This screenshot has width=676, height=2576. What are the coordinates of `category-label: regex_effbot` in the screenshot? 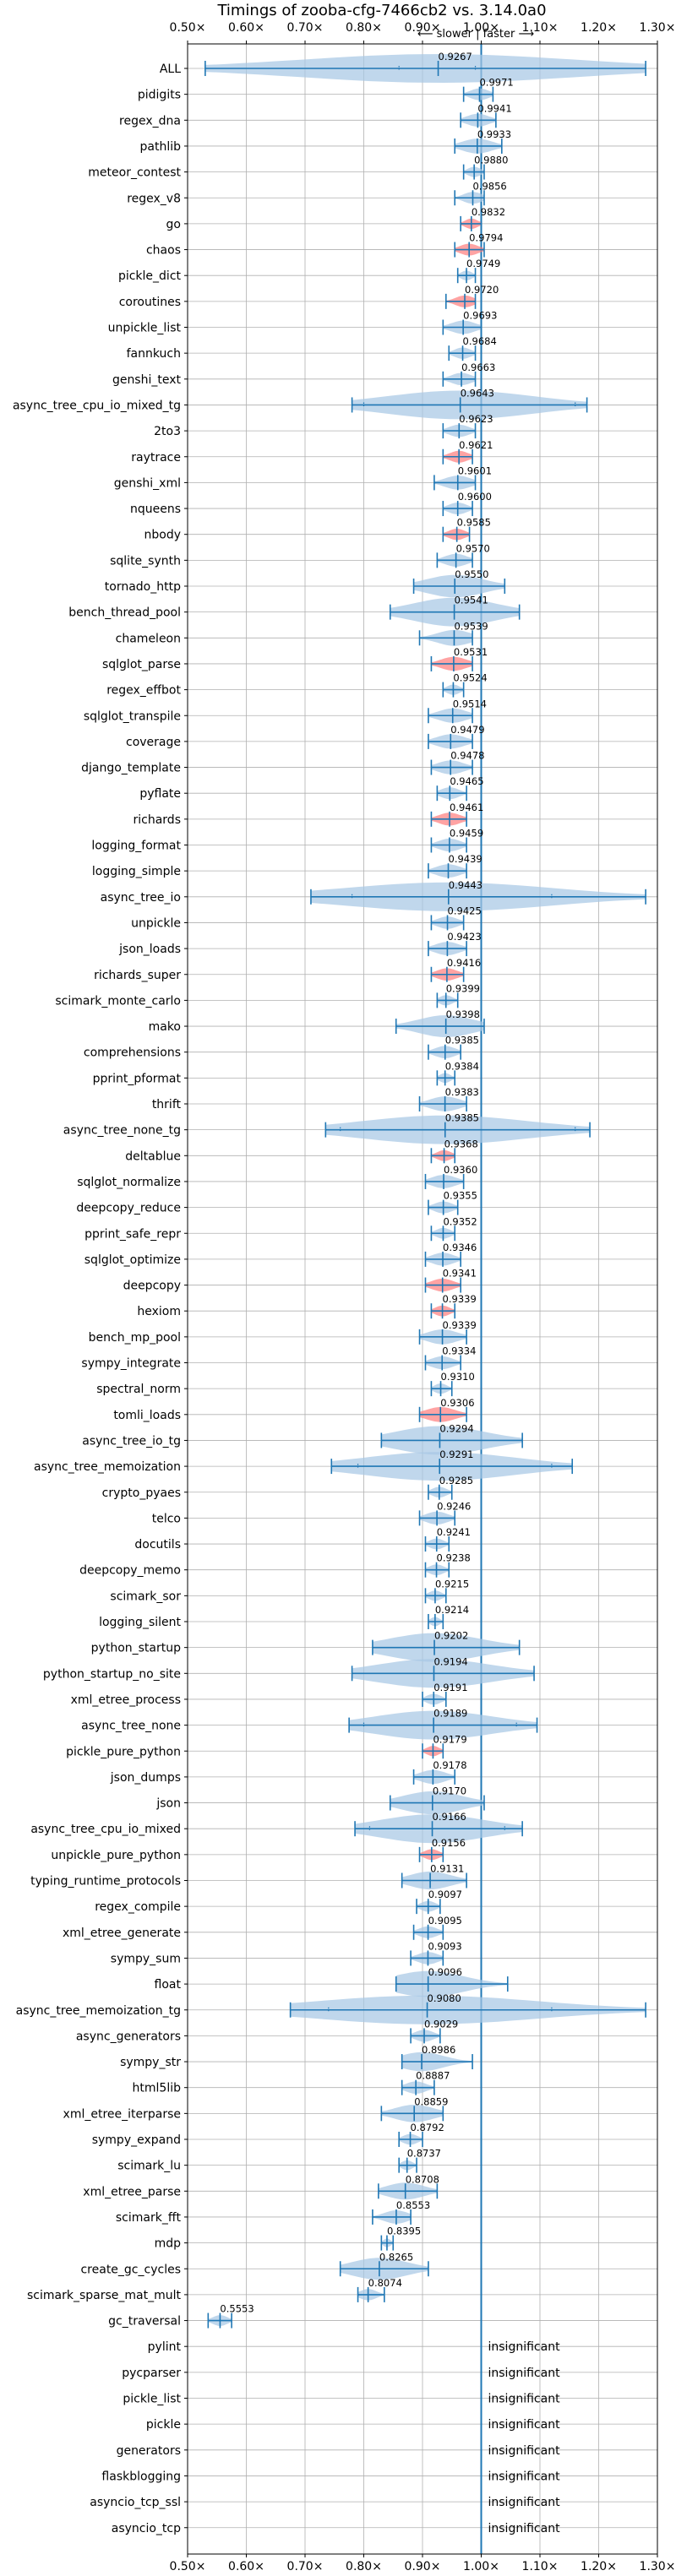 It's located at (143, 691).